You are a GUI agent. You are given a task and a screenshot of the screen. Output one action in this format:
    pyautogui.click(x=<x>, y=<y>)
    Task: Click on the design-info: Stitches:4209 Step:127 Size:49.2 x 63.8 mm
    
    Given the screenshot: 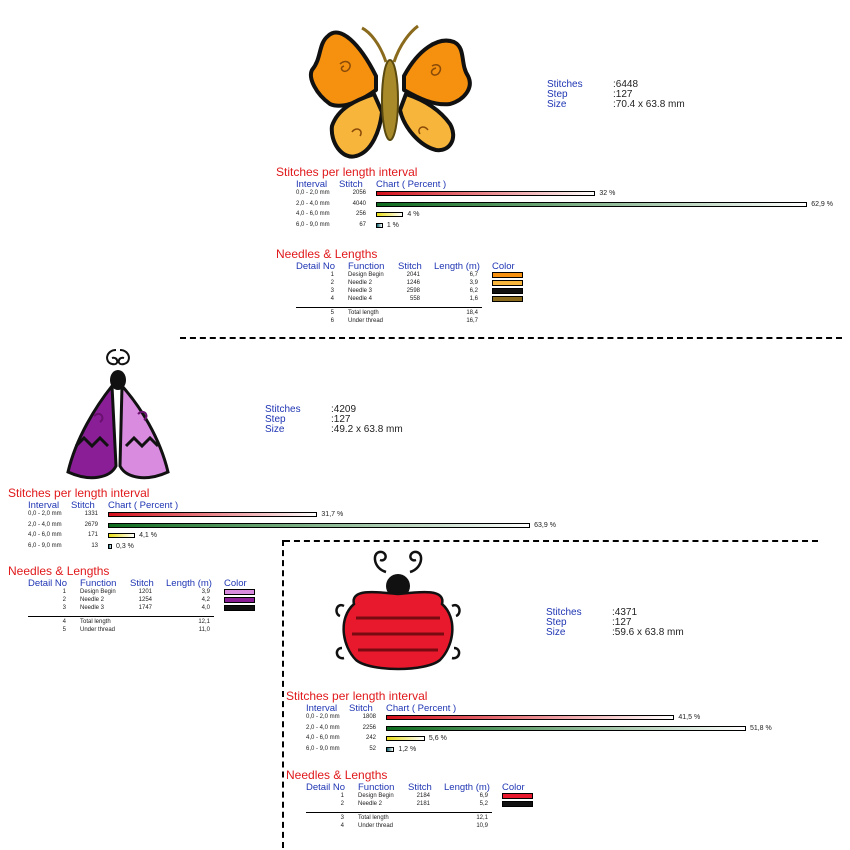 What is the action you would take?
    pyautogui.click(x=345, y=420)
    